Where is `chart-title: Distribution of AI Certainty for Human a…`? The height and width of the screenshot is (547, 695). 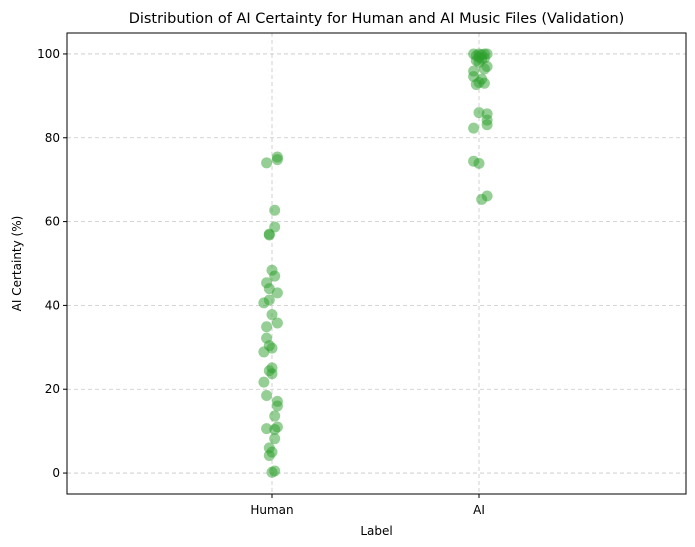
chart-title: Distribution of AI Certainty for Human a… is located at coordinates (377, 19).